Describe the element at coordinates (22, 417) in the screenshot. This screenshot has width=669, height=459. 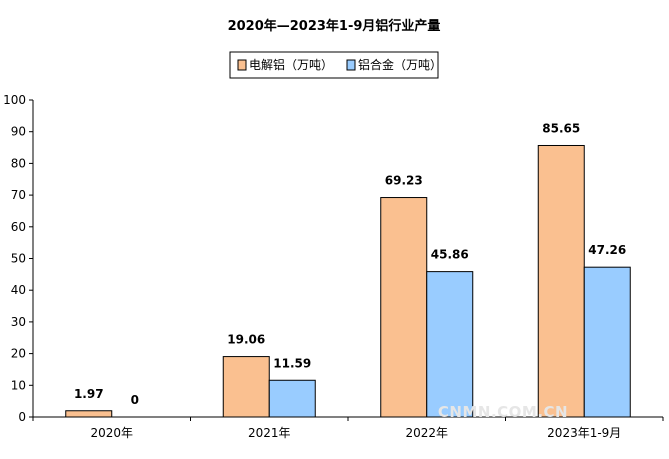
I see `y-tick-label: 0` at that location.